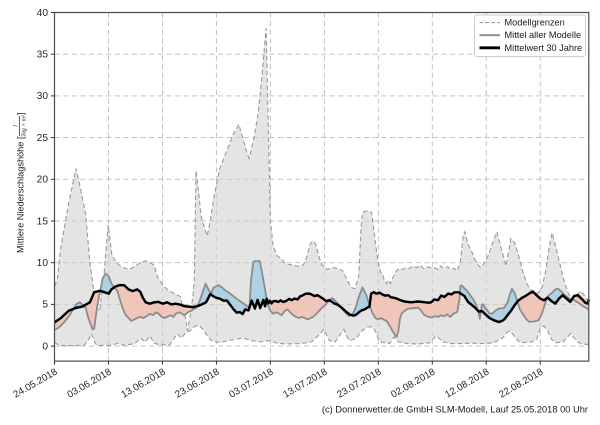  What do you see at coordinates (43, 263) in the screenshot?
I see `svg-text: 10` at bounding box center [43, 263].